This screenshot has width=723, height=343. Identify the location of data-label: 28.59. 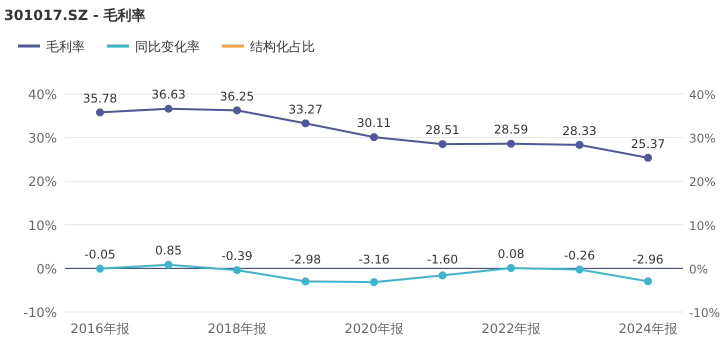
(511, 129).